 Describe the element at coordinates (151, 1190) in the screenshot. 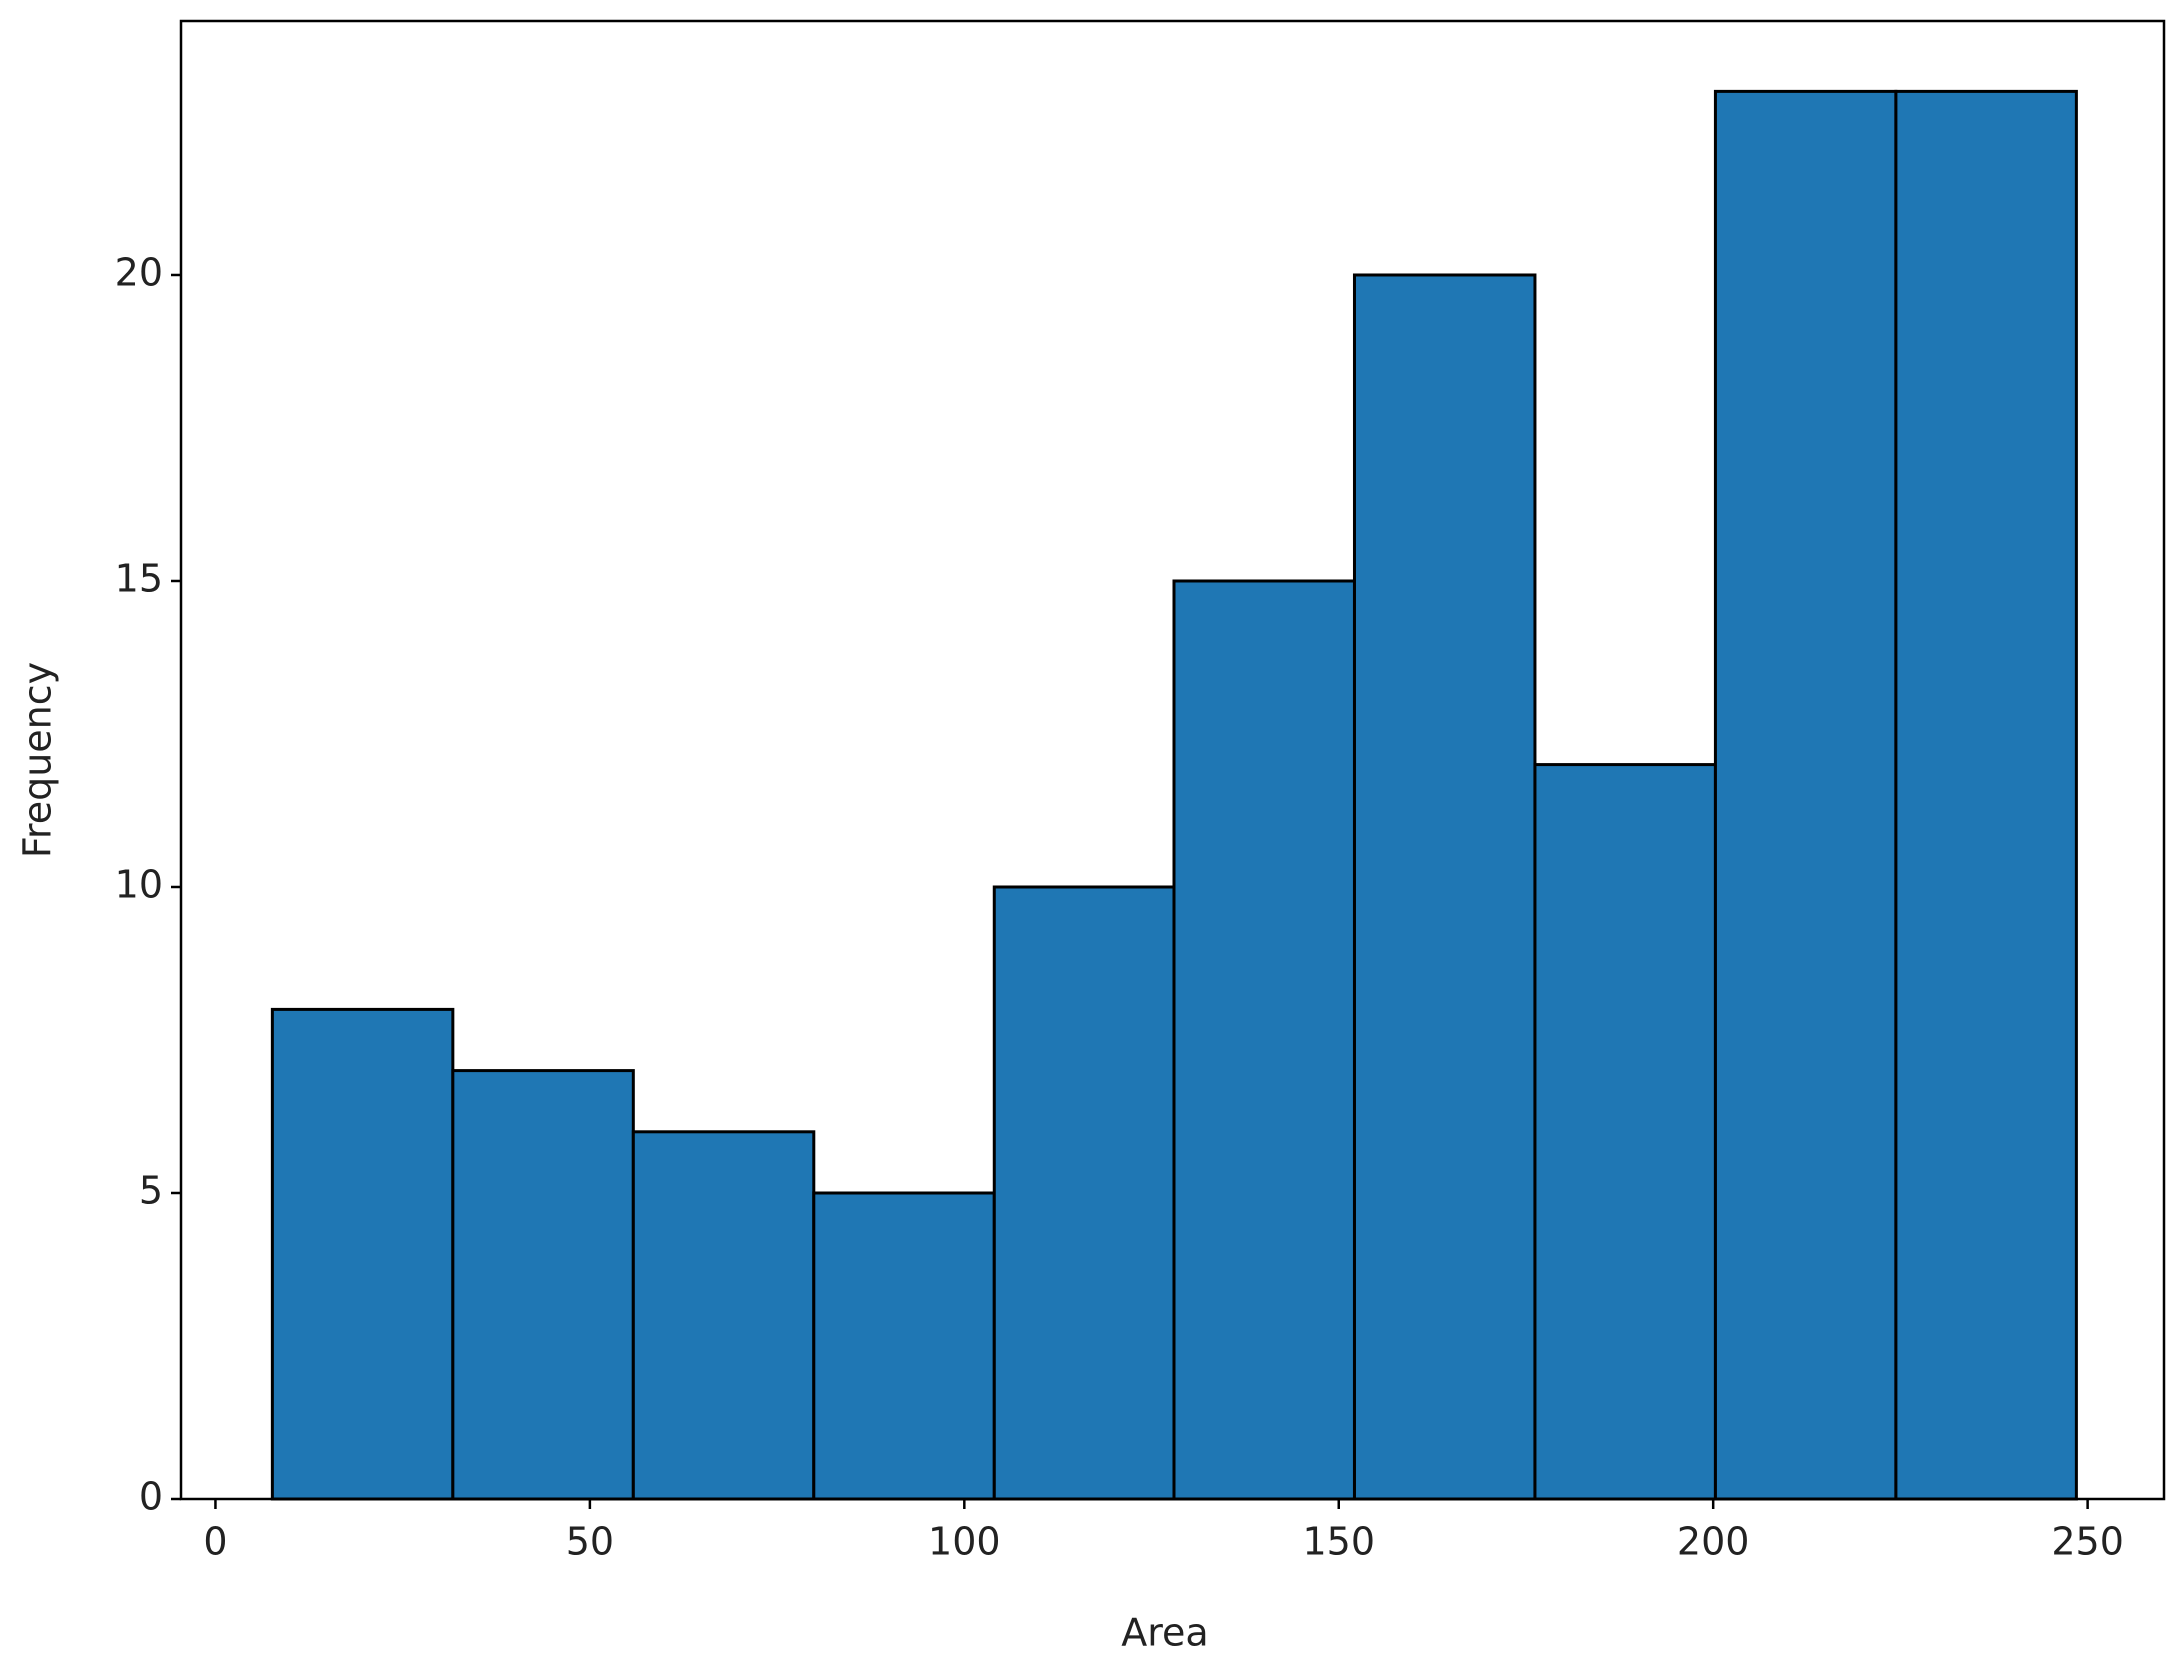

I see `y-tick-label: 5` at that location.